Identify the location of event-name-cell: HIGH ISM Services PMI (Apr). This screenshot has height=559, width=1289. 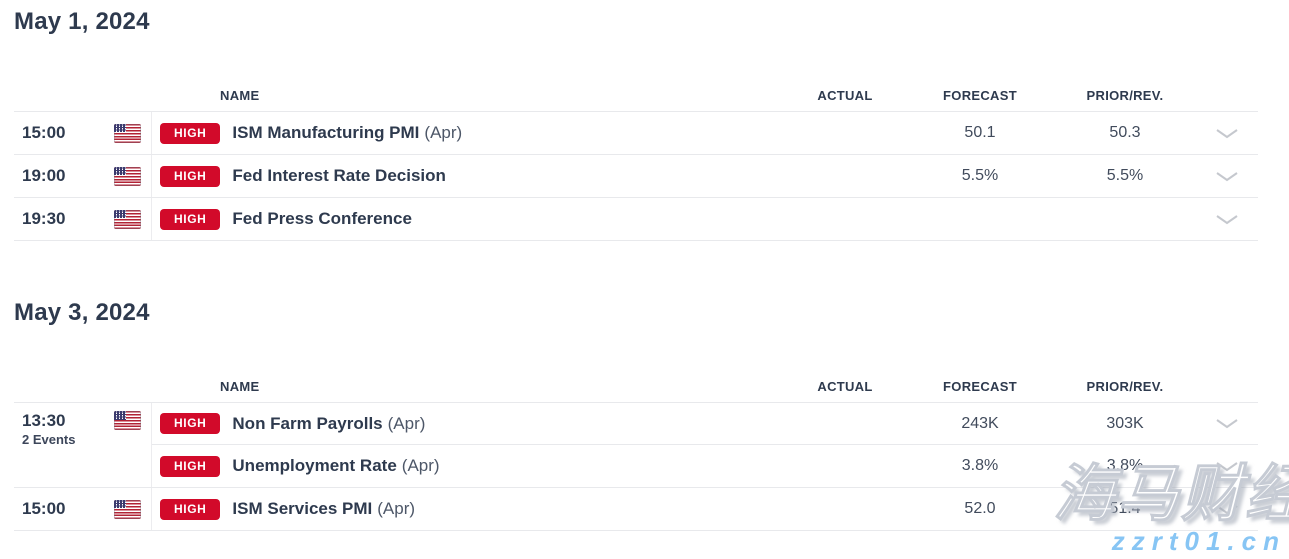
(468, 509).